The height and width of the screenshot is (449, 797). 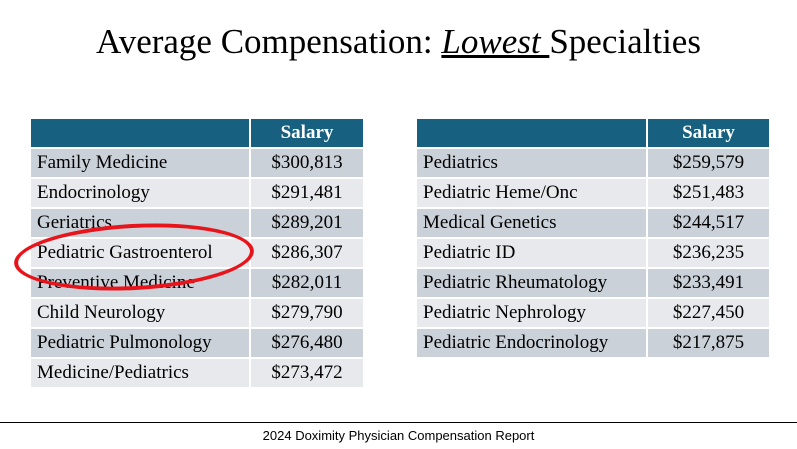 What do you see at coordinates (531, 163) in the screenshot?
I see `specialty-cell: Pediatrics` at bounding box center [531, 163].